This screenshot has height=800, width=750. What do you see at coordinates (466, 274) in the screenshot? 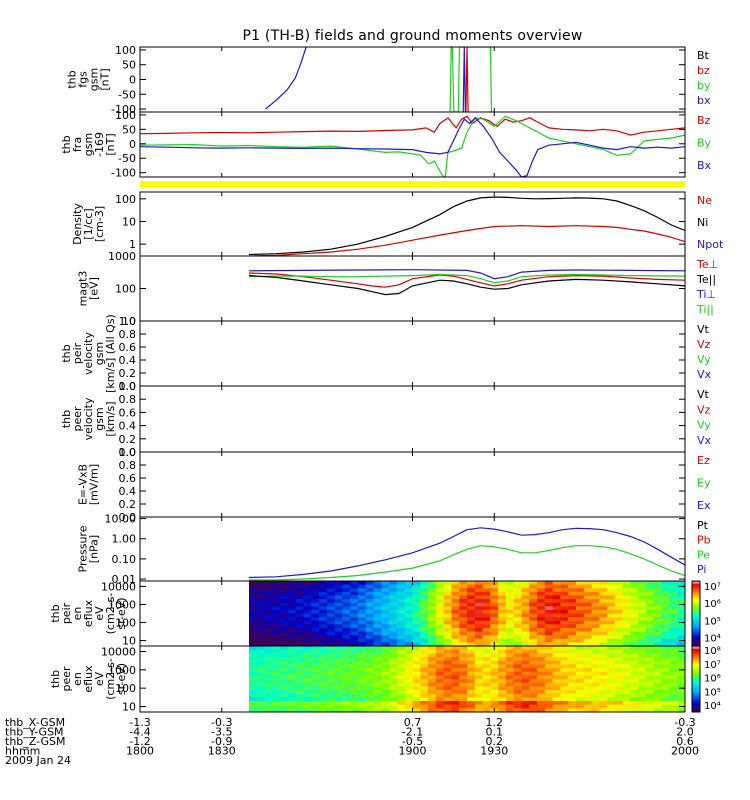
I see `series-line-Ti⊥` at bounding box center [466, 274].